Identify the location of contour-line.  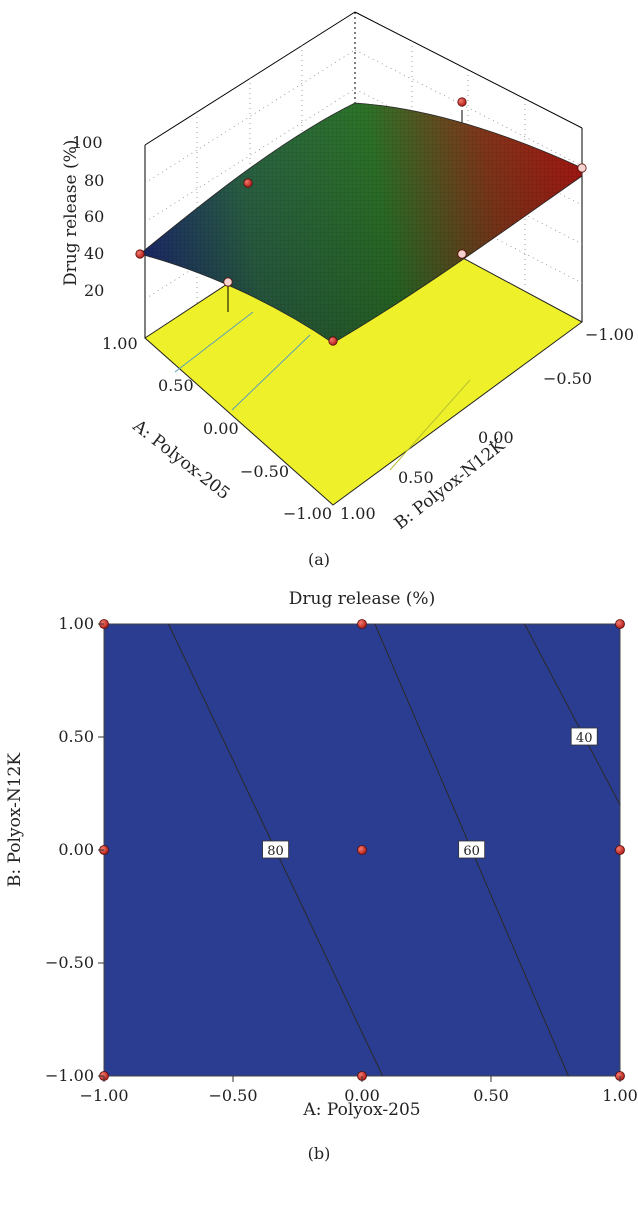
(572, 714).